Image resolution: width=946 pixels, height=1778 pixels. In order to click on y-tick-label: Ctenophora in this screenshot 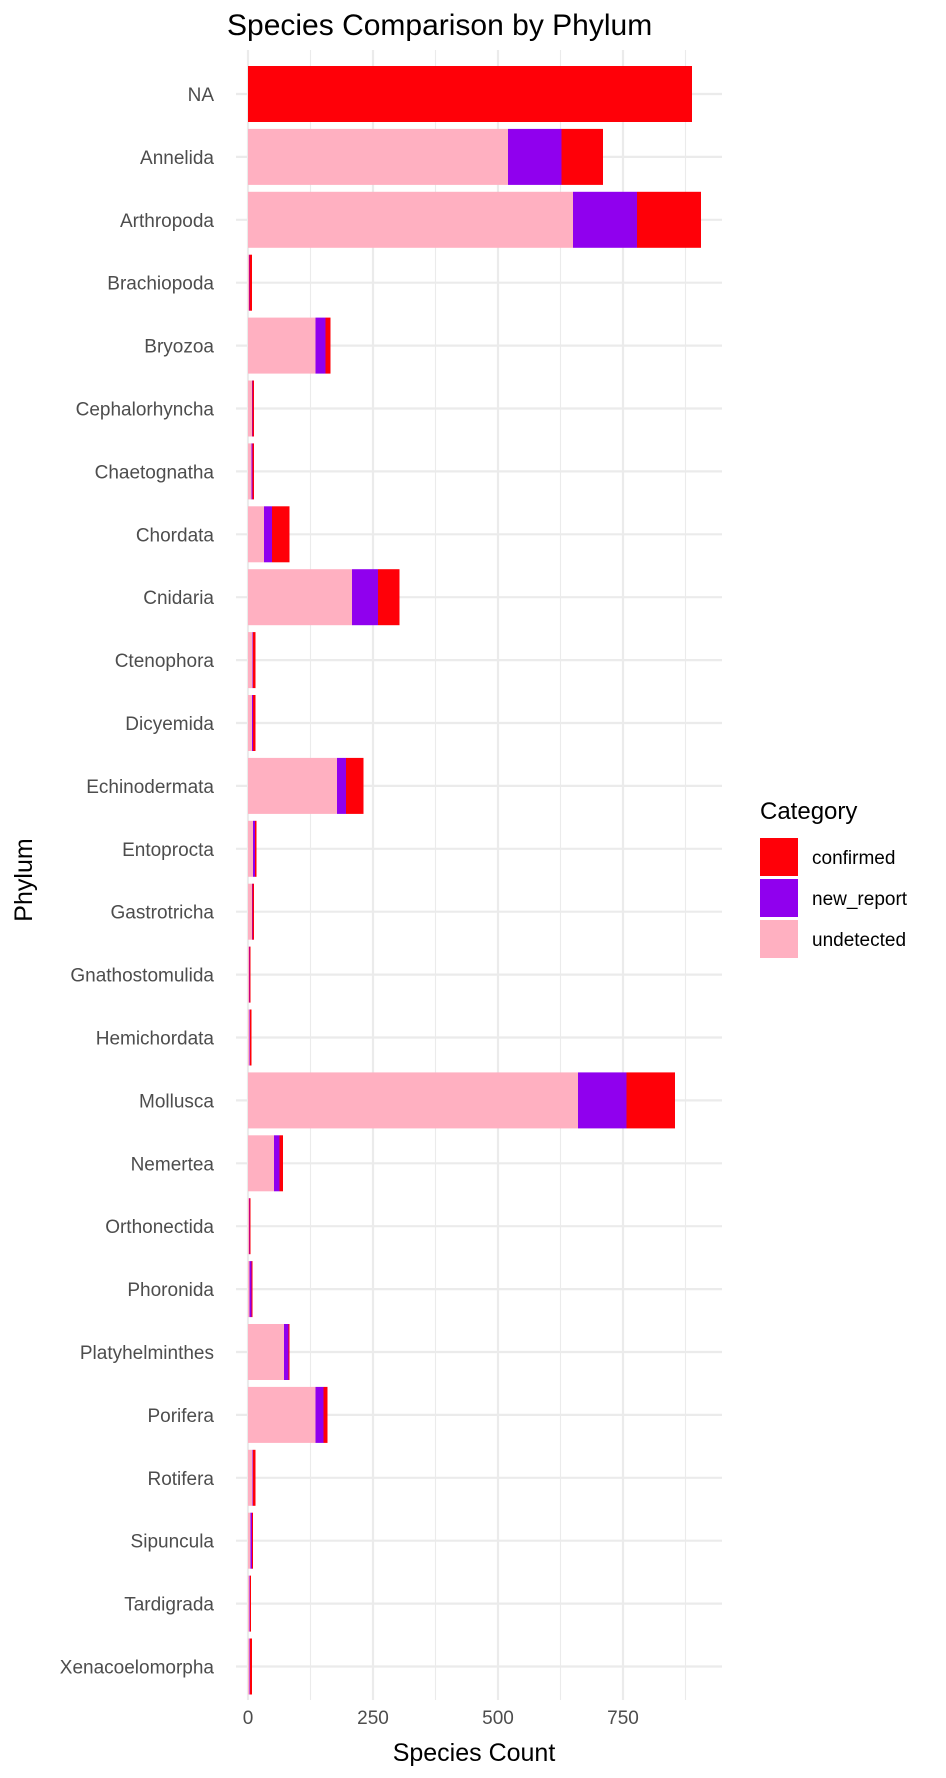, I will do `click(165, 661)`.